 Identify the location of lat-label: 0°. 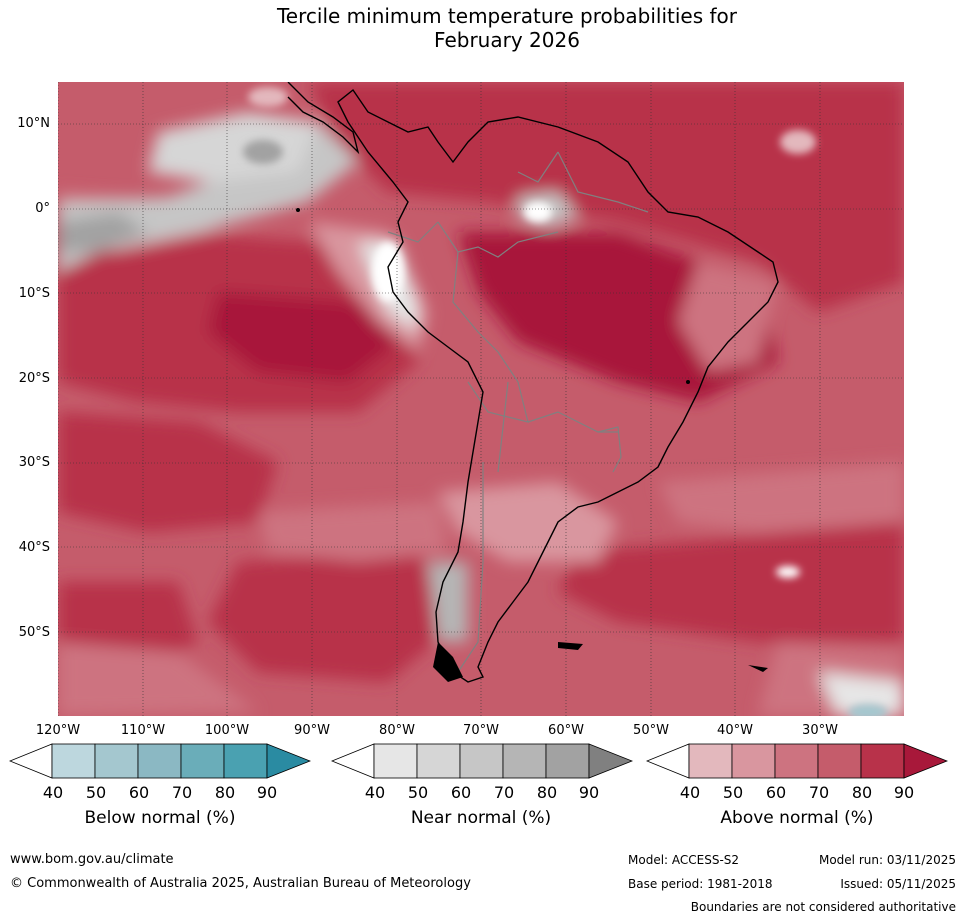
(42, 208).